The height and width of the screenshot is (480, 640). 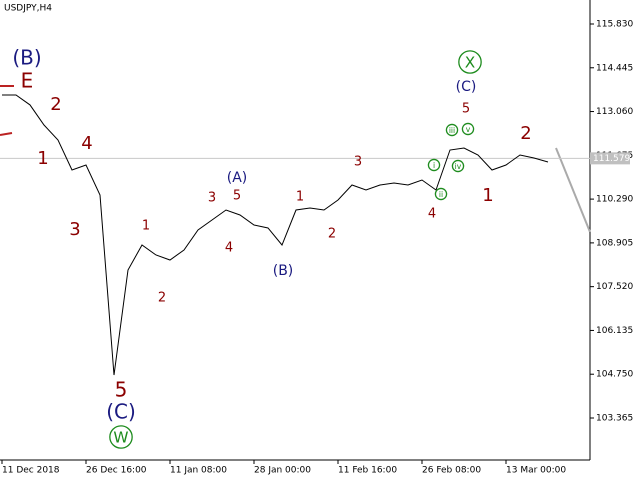 I want to click on wave-label: iii, so click(x=452, y=130).